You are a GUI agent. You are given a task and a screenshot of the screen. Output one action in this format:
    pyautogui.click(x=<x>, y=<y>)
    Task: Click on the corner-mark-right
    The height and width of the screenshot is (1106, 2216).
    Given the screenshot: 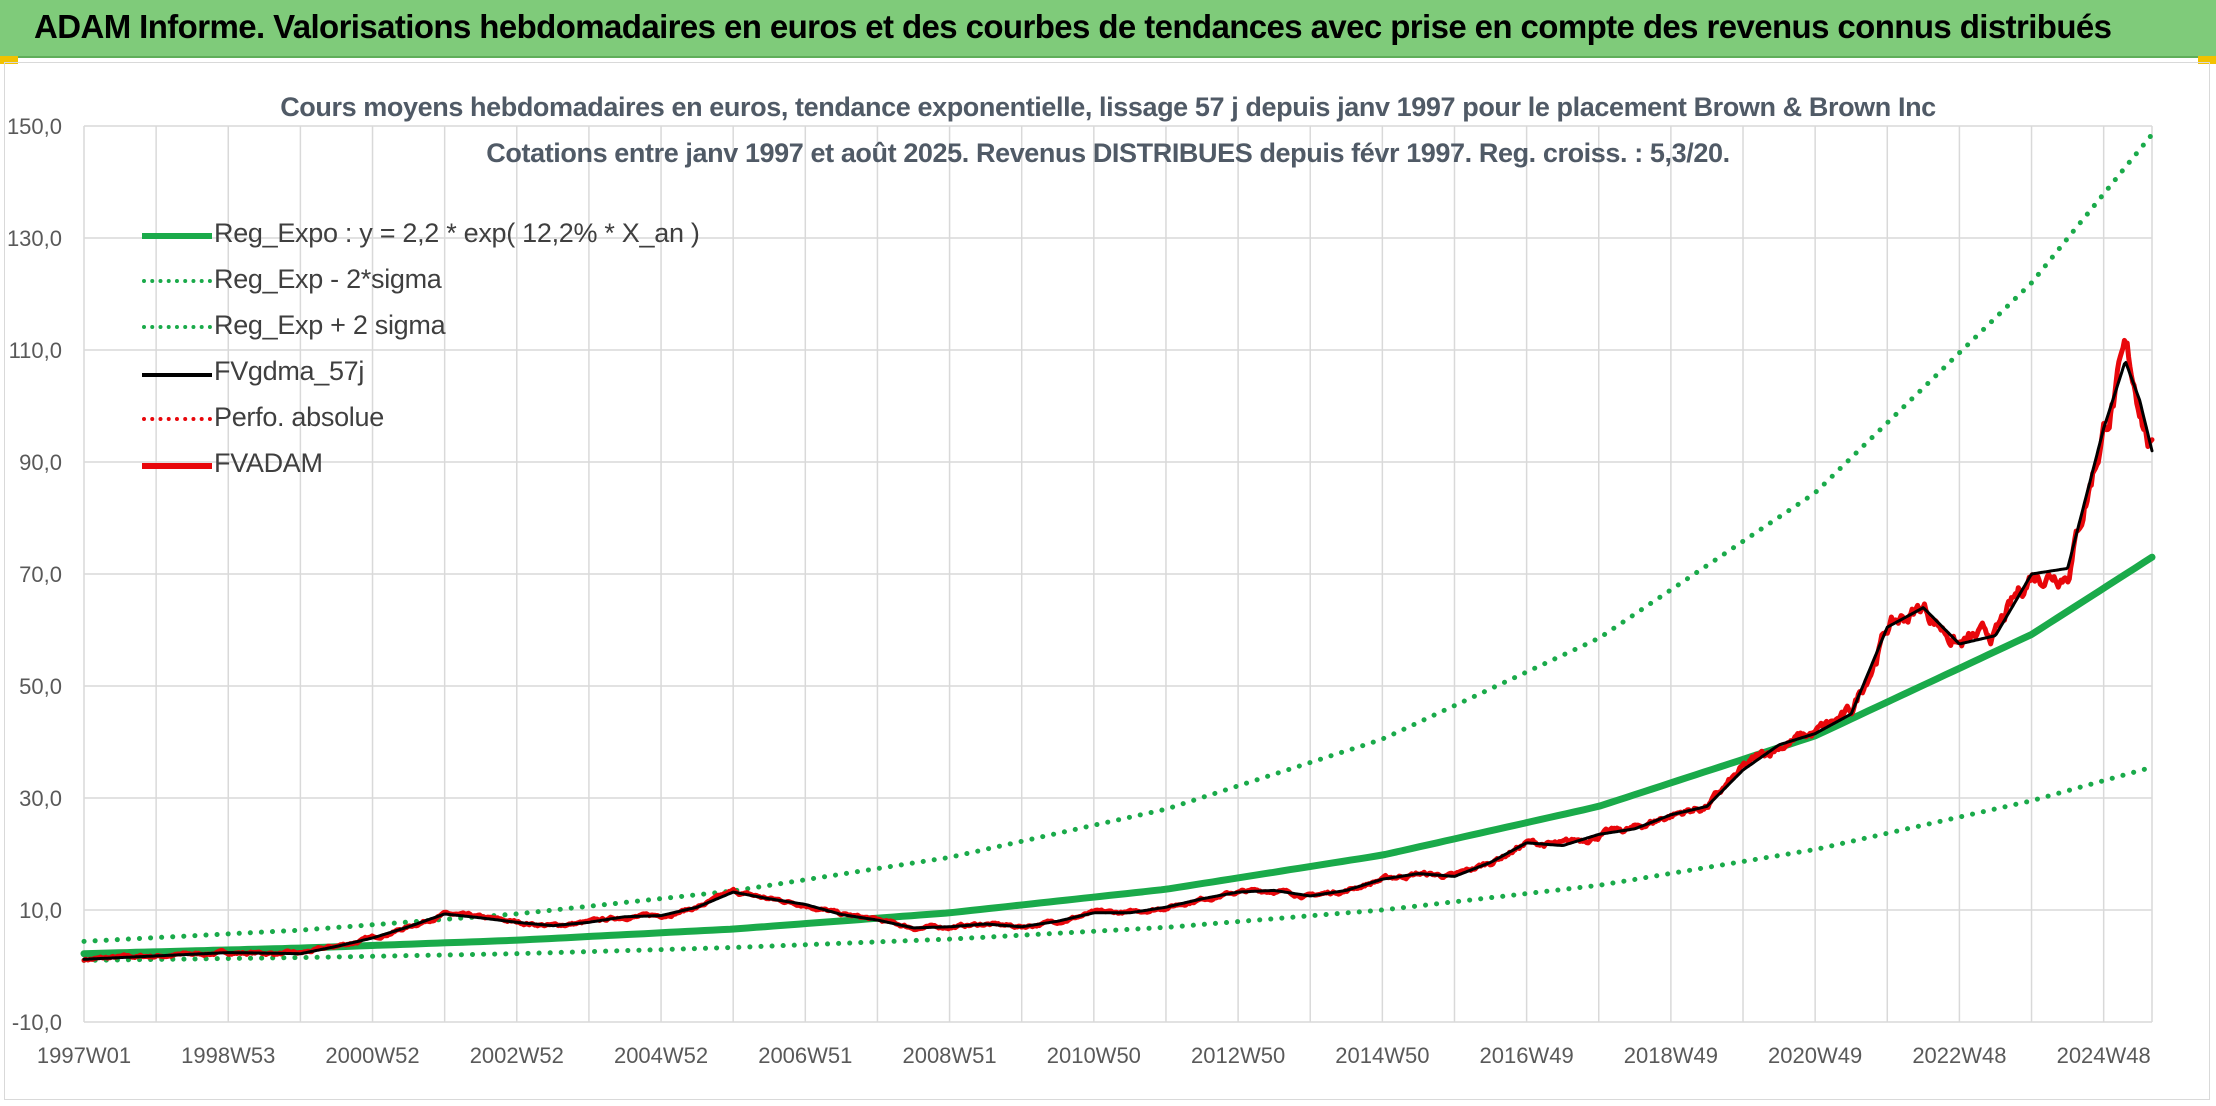 What is the action you would take?
    pyautogui.click(x=2207, y=60)
    